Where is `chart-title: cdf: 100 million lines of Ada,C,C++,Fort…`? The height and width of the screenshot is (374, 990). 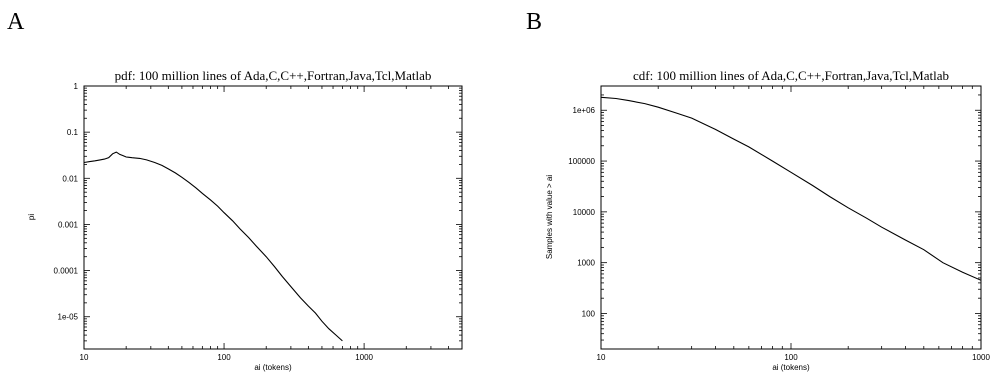 chart-title: cdf: 100 million lines of Ada,C,C++,Fort… is located at coordinates (791, 75).